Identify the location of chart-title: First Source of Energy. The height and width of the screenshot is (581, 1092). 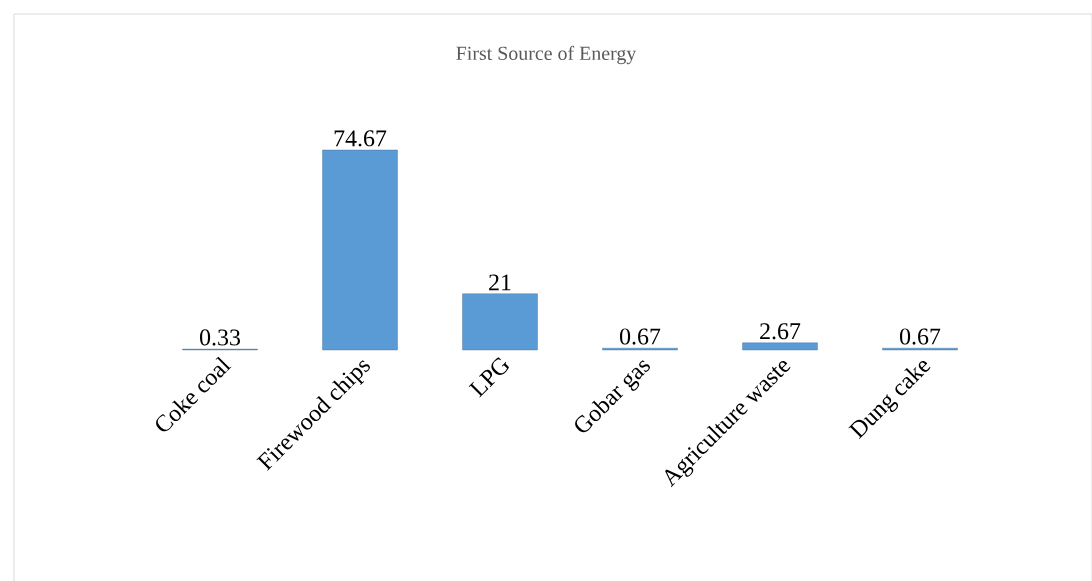
(546, 55).